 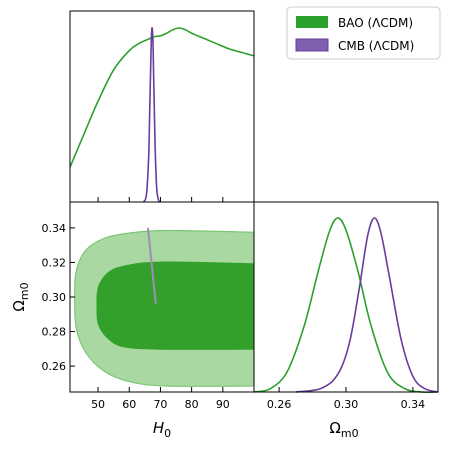 What do you see at coordinates (160, 404) in the screenshot?
I see `x-tick-label: 70` at bounding box center [160, 404].